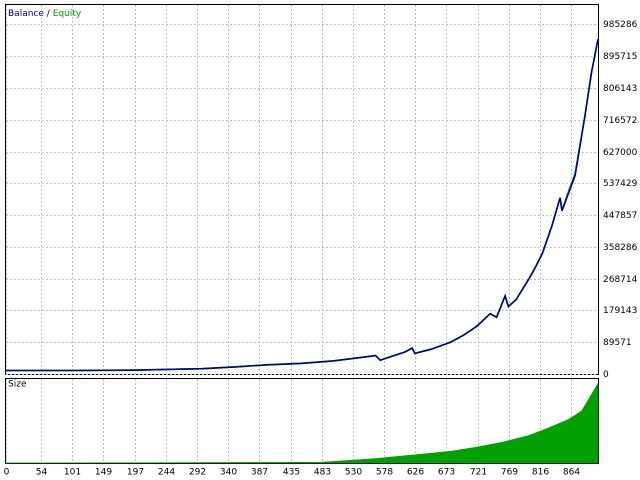 The height and width of the screenshot is (480, 640). What do you see at coordinates (478, 473) in the screenshot?
I see `x-tick-label: 721` at bounding box center [478, 473].